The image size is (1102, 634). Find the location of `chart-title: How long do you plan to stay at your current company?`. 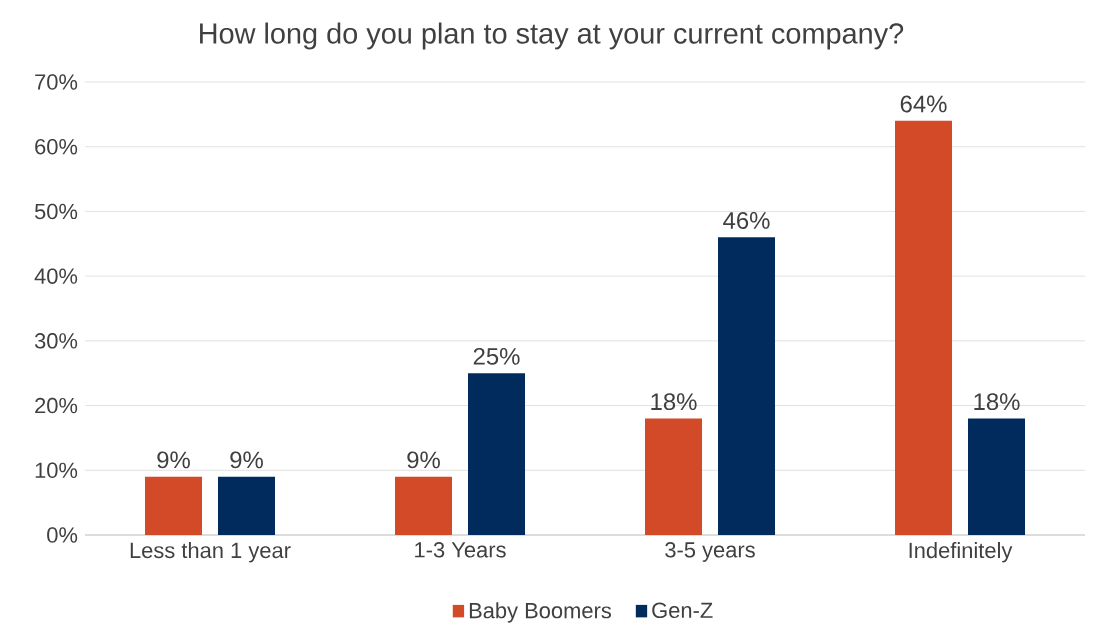

chart-title: How long do you plan to stay at your current company? is located at coordinates (552, 36).